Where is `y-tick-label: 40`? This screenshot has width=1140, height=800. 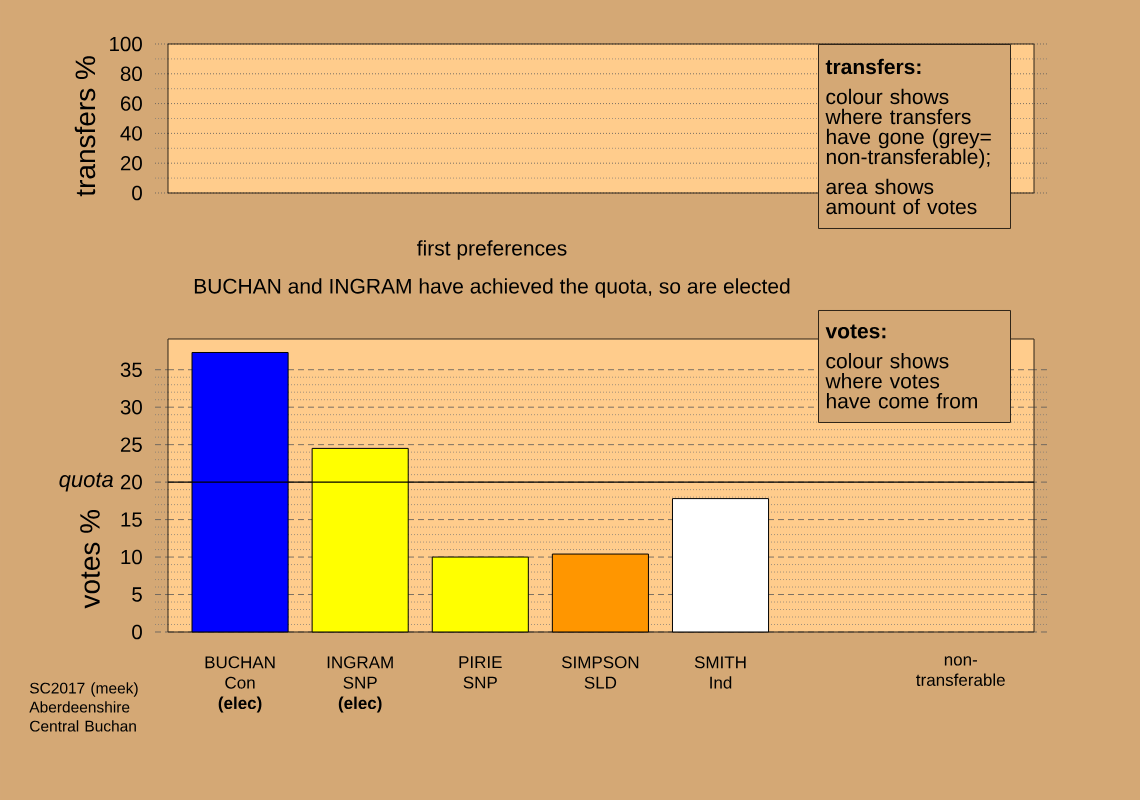 y-tick-label: 40 is located at coordinates (131, 133).